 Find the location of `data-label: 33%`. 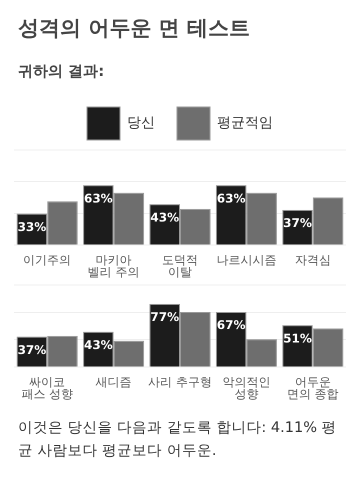

data-label: 33% is located at coordinates (32, 227).